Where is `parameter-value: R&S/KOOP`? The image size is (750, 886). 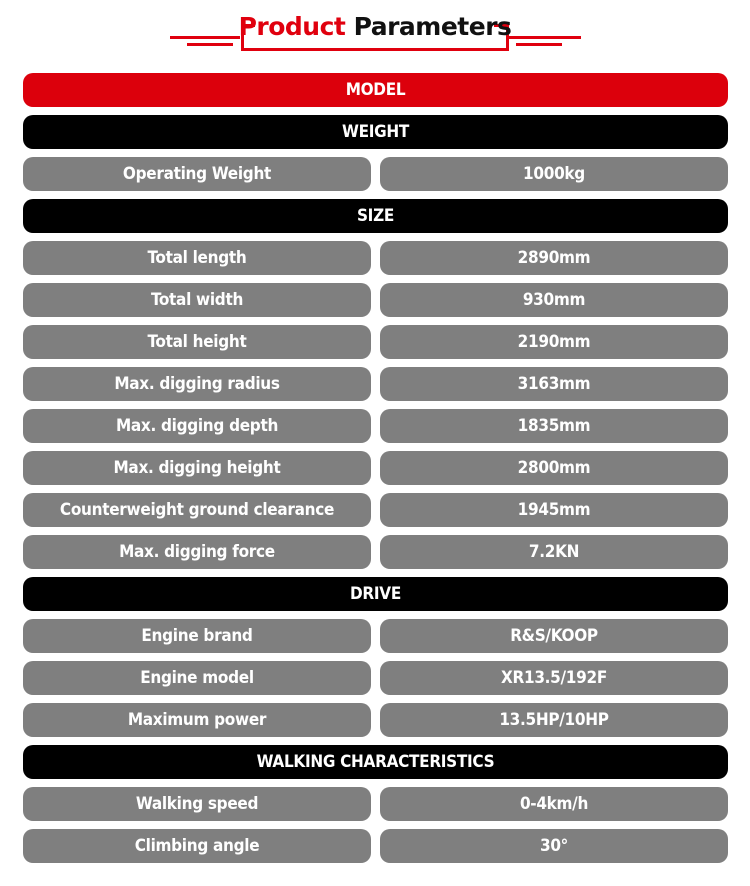 parameter-value: R&S/KOOP is located at coordinates (554, 636).